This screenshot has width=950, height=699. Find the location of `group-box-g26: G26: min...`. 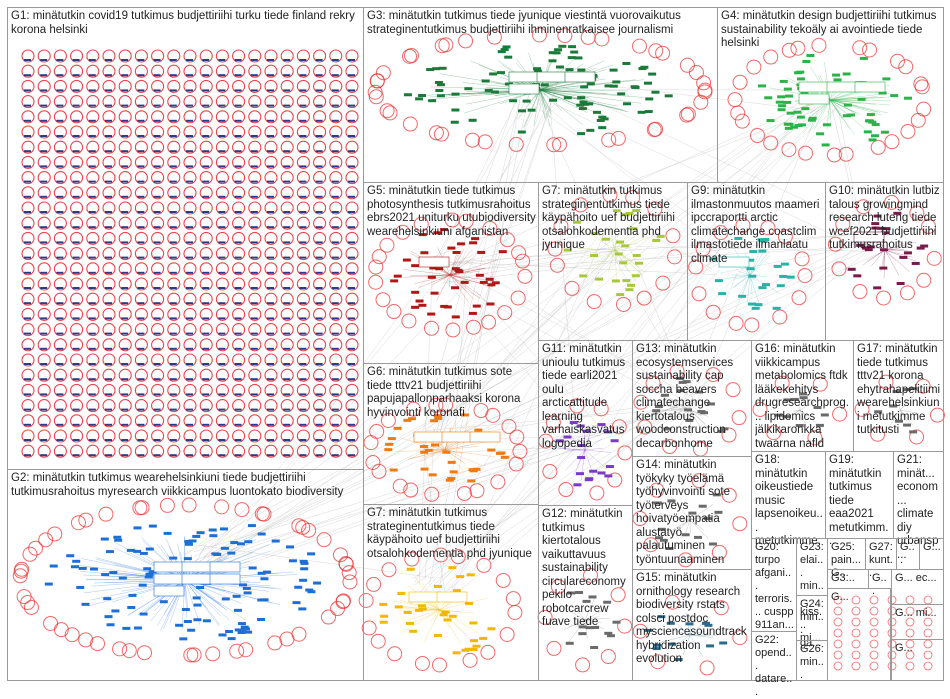

group-box-g26: G26: min... is located at coordinates (812, 660).